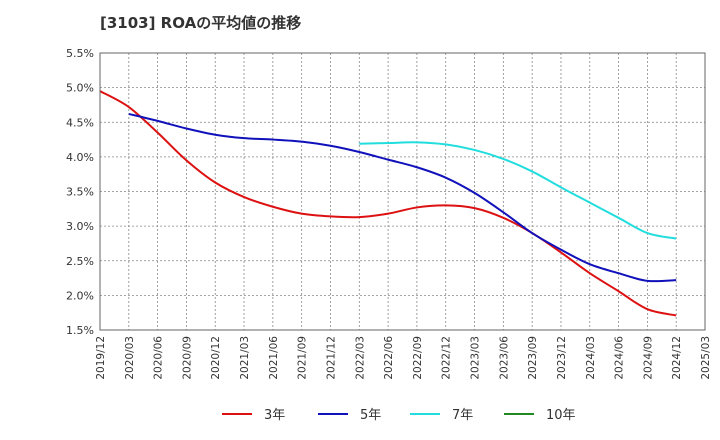  What do you see at coordinates (80, 157) in the screenshot?
I see `y-tick-label: 4.0%` at bounding box center [80, 157].